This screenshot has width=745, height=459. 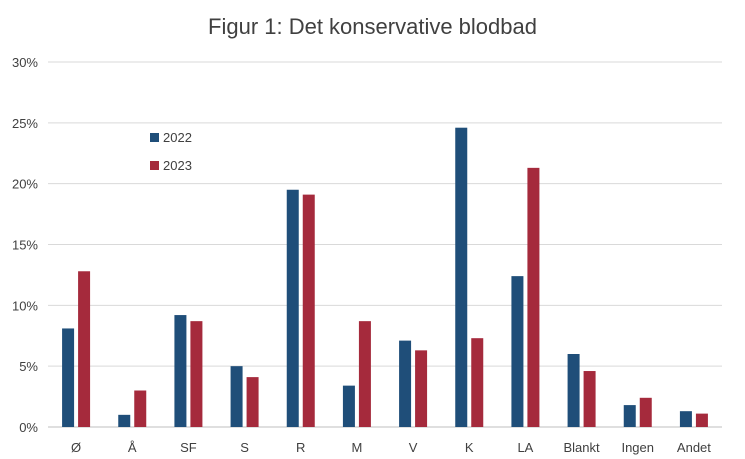 I want to click on x-tick-label: Ø, so click(x=76, y=447).